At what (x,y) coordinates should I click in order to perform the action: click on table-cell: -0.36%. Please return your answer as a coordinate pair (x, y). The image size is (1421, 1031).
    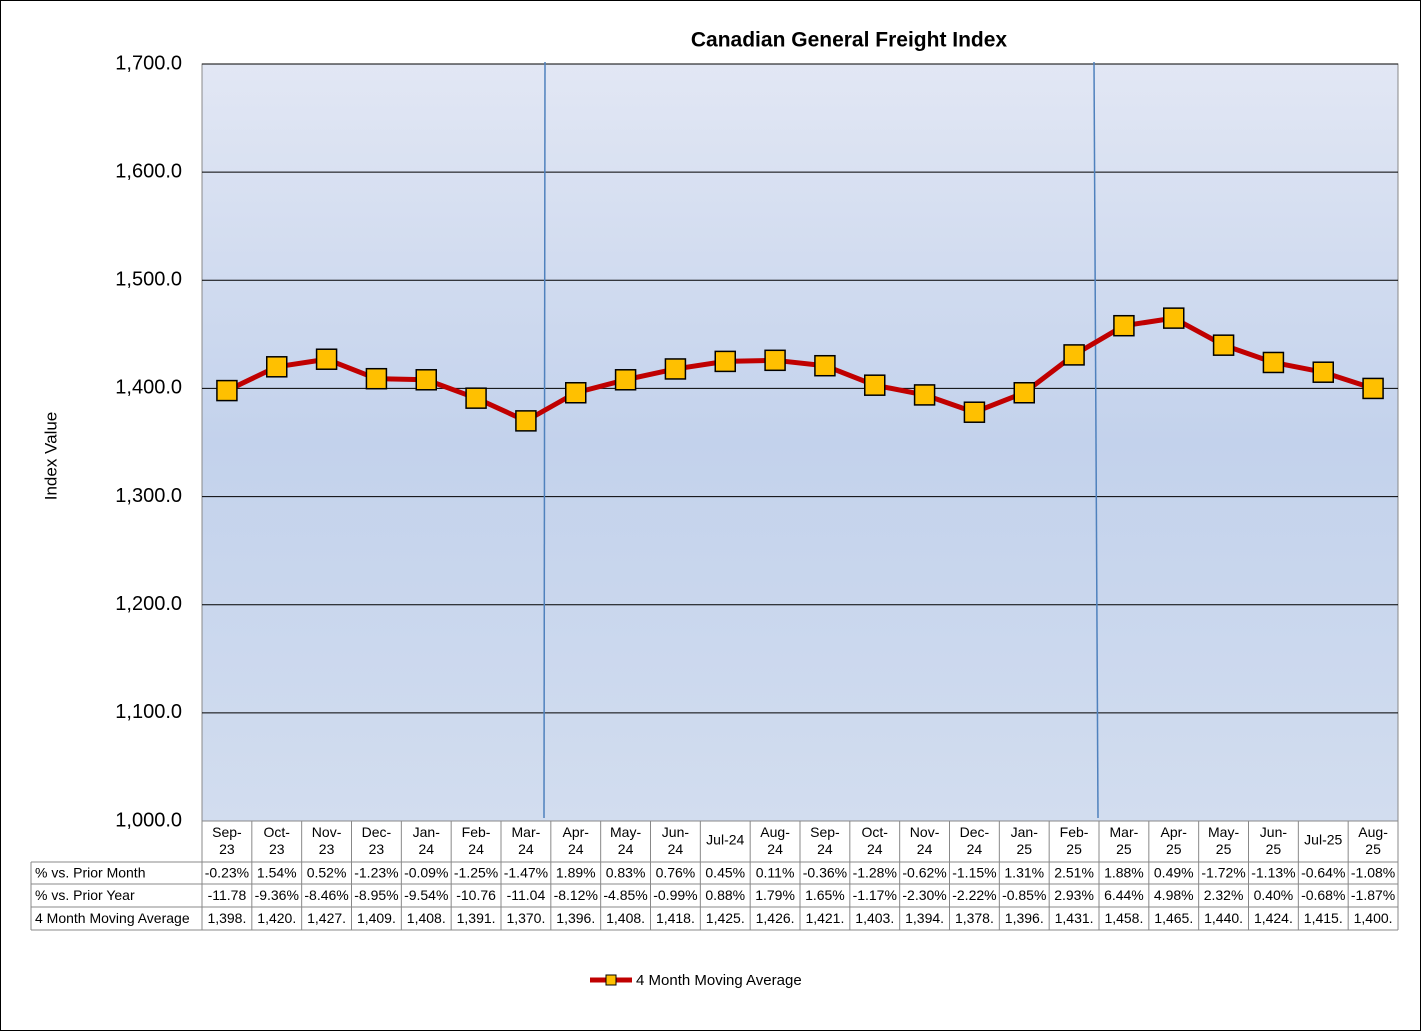
    Looking at the image, I should click on (825, 873).